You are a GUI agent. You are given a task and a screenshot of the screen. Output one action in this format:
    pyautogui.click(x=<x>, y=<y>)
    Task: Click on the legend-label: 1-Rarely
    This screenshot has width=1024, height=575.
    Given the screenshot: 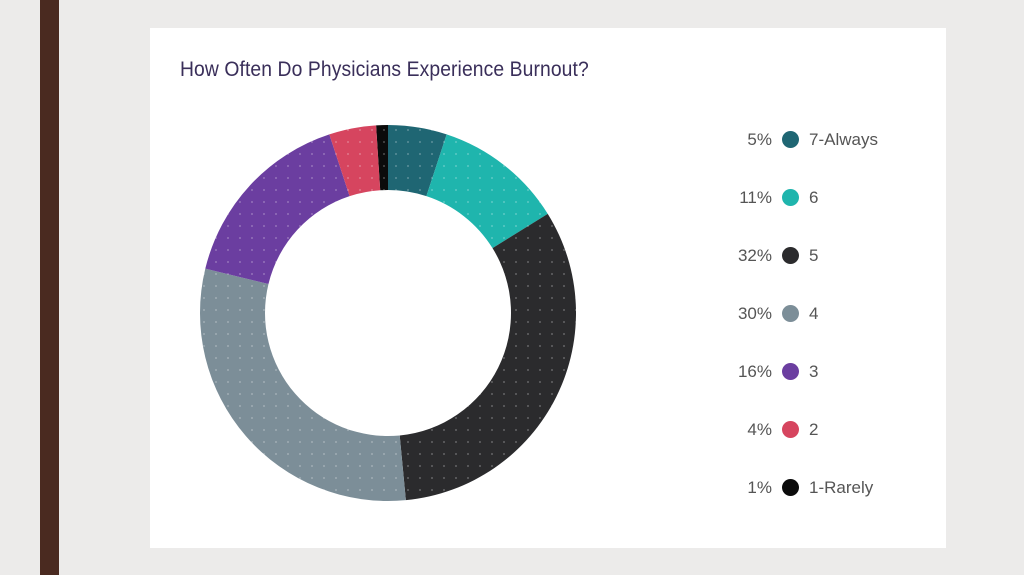 What is the action you would take?
    pyautogui.click(x=841, y=487)
    